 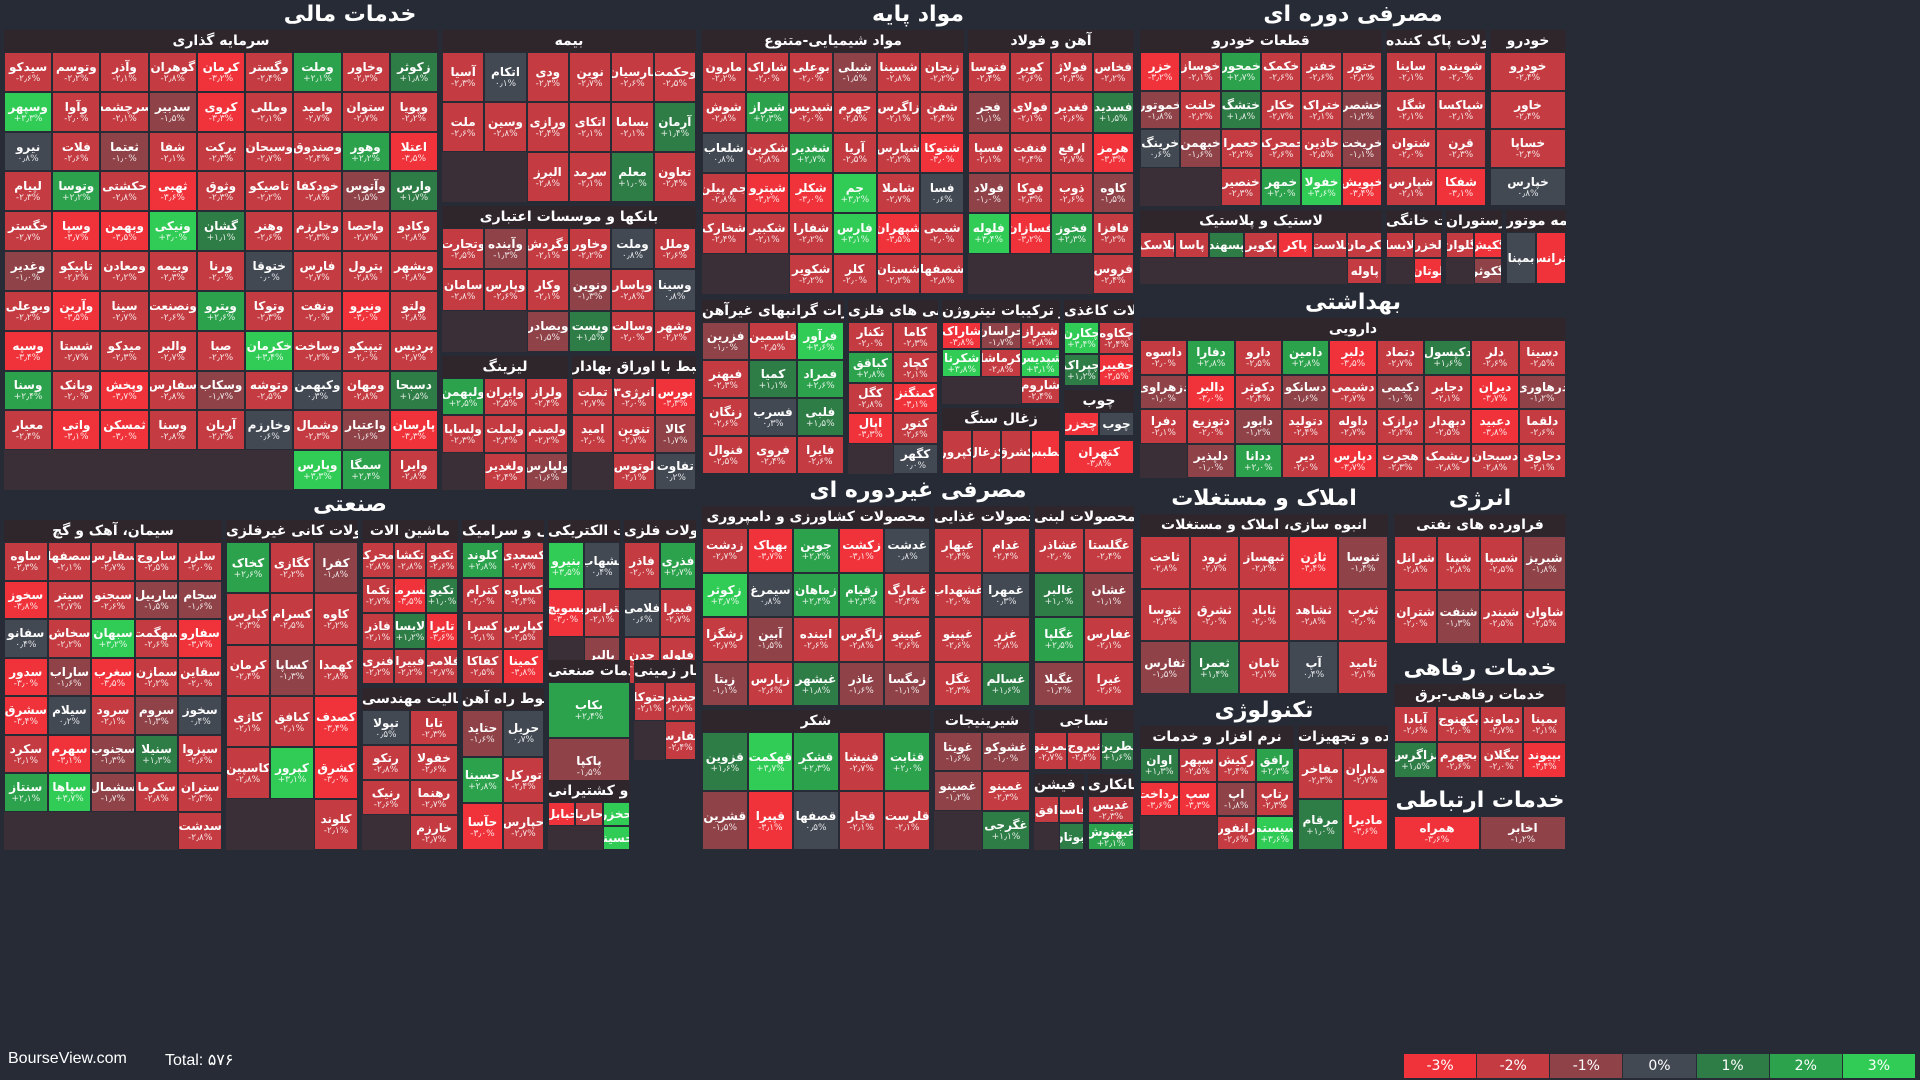 I want to click on stock-cell: شاروم -۲٫۴%, so click(x=1040, y=390).